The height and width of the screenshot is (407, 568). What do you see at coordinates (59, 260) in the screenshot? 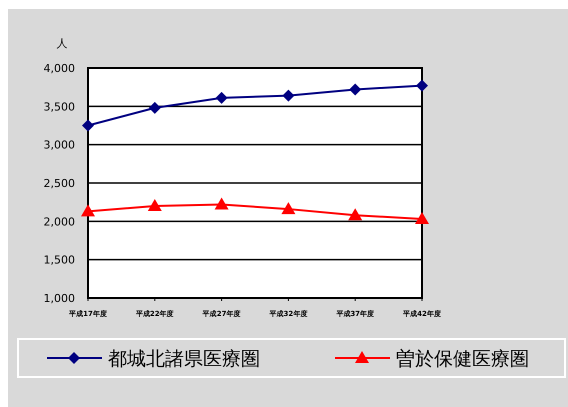
I see `y-tick-label: 1,500` at bounding box center [59, 260].